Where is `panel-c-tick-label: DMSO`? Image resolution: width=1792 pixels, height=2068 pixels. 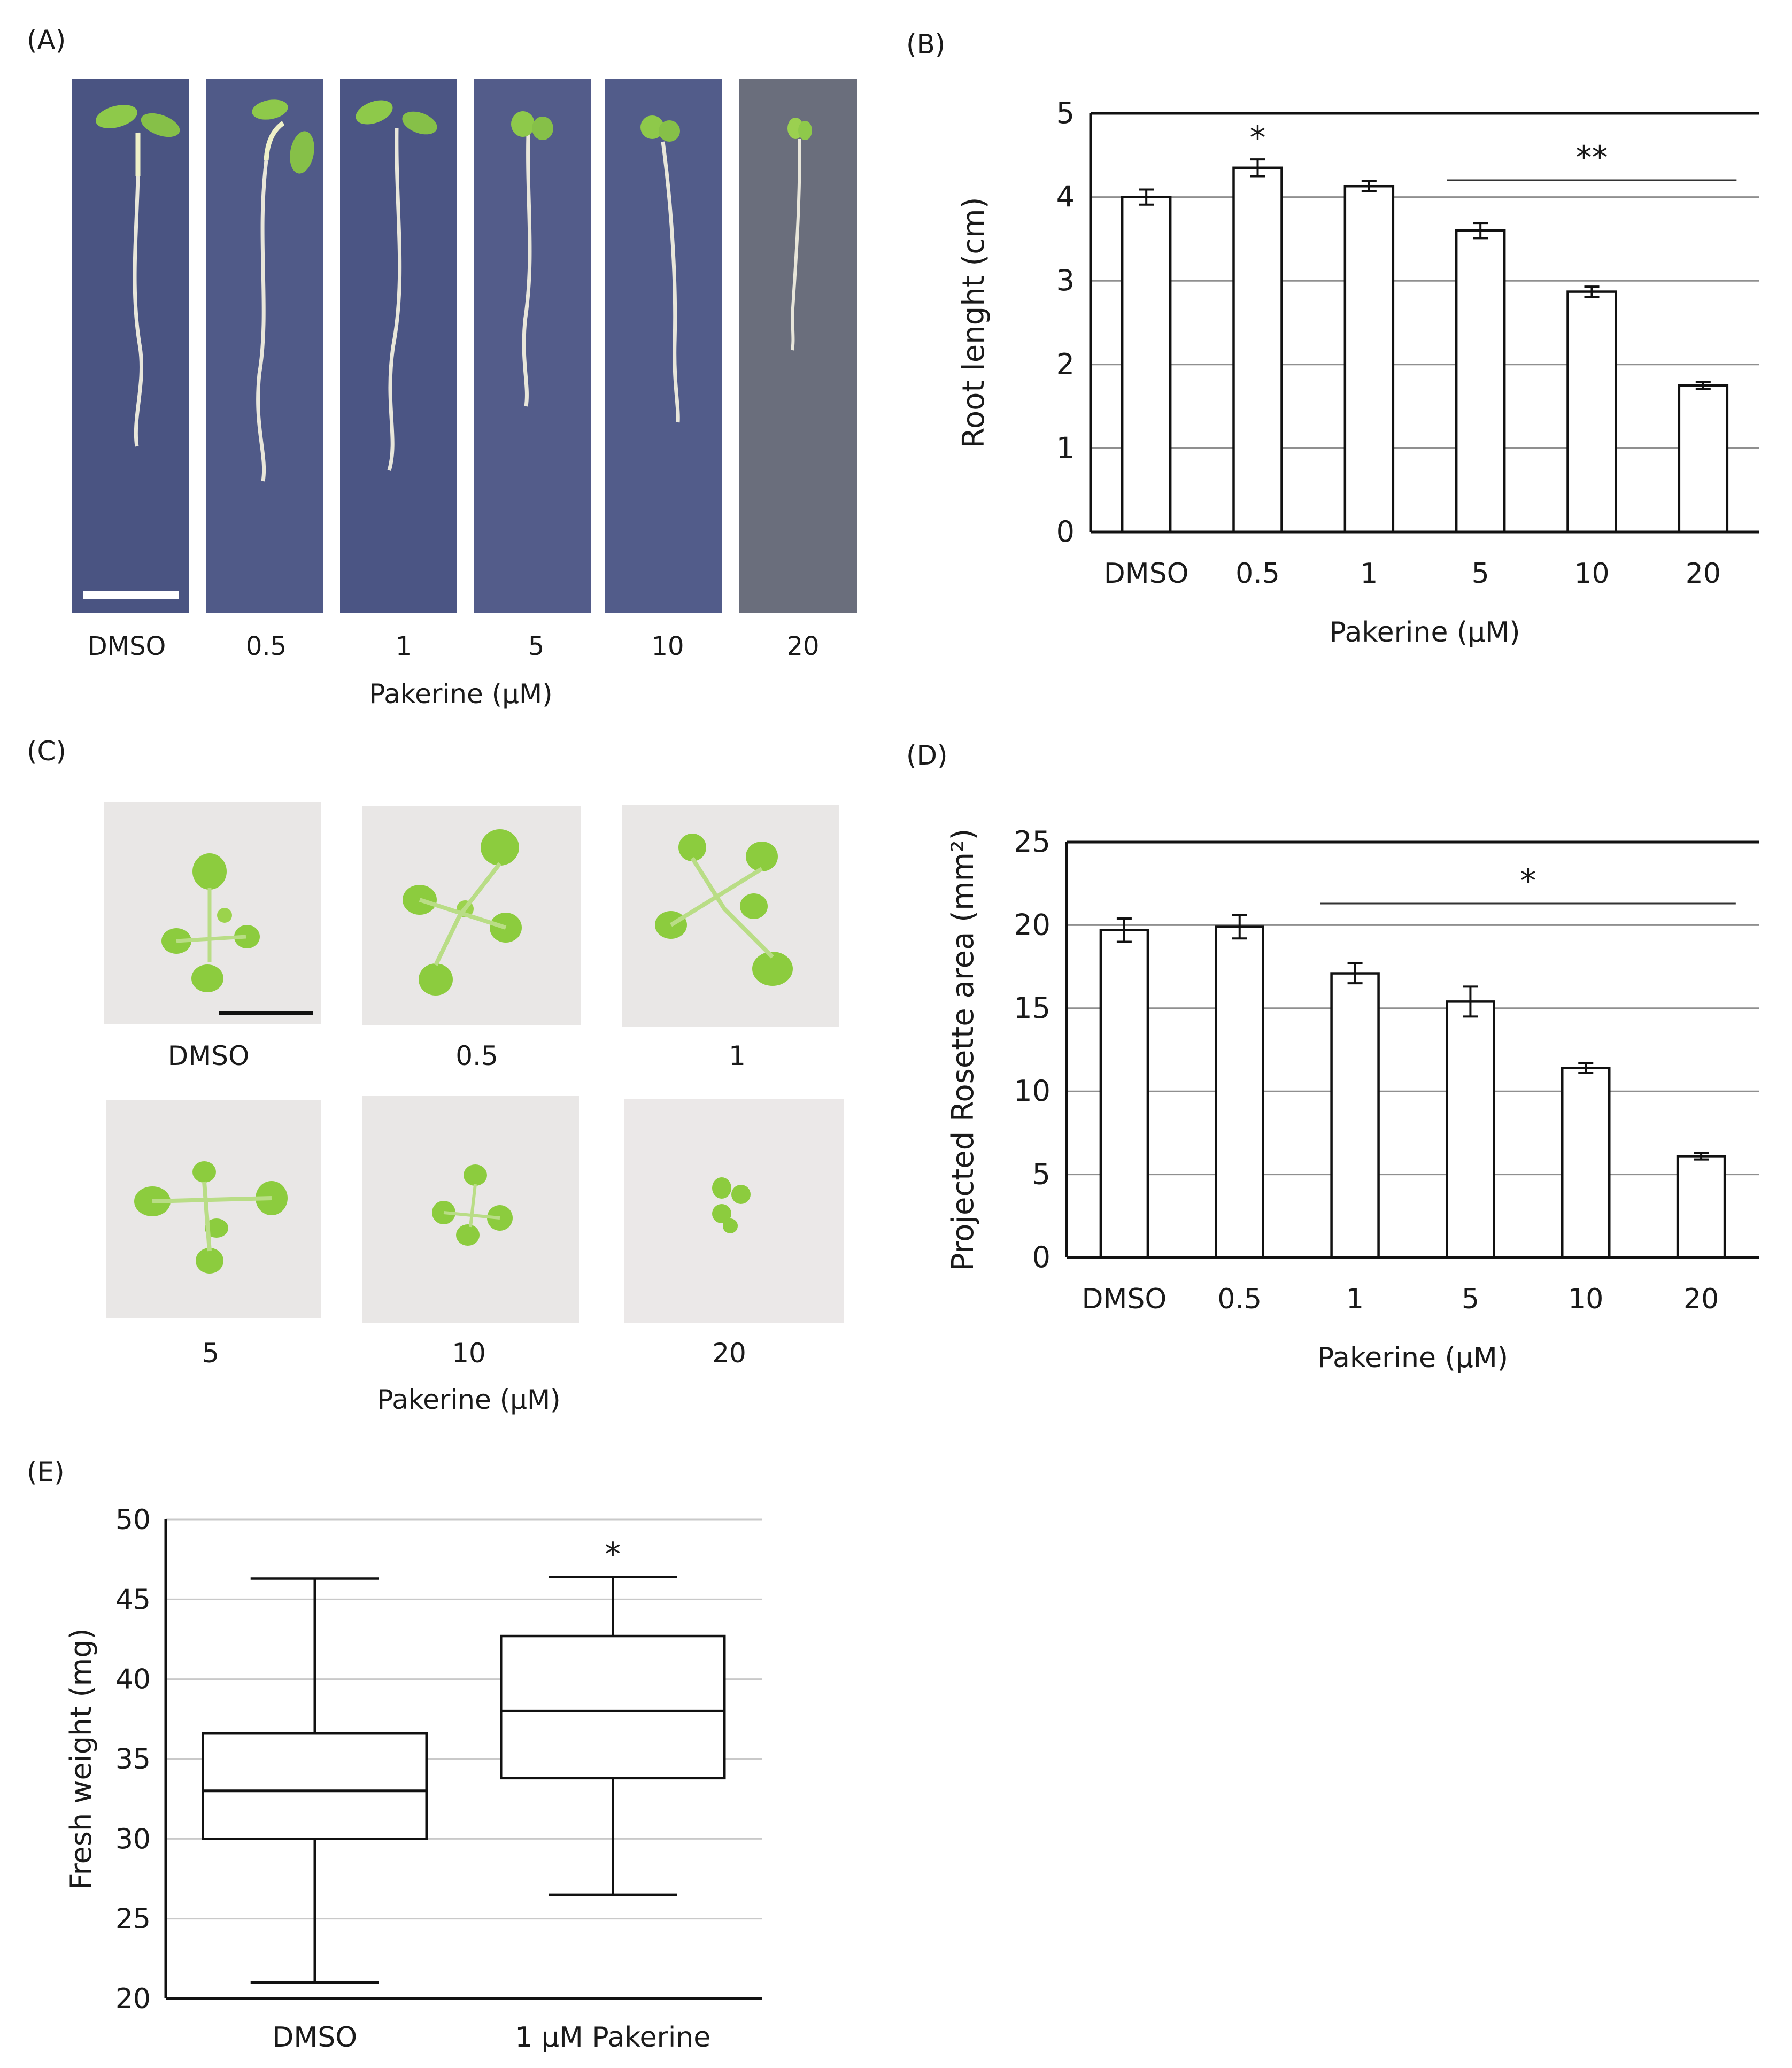 panel-c-tick-label: DMSO is located at coordinates (209, 1056).